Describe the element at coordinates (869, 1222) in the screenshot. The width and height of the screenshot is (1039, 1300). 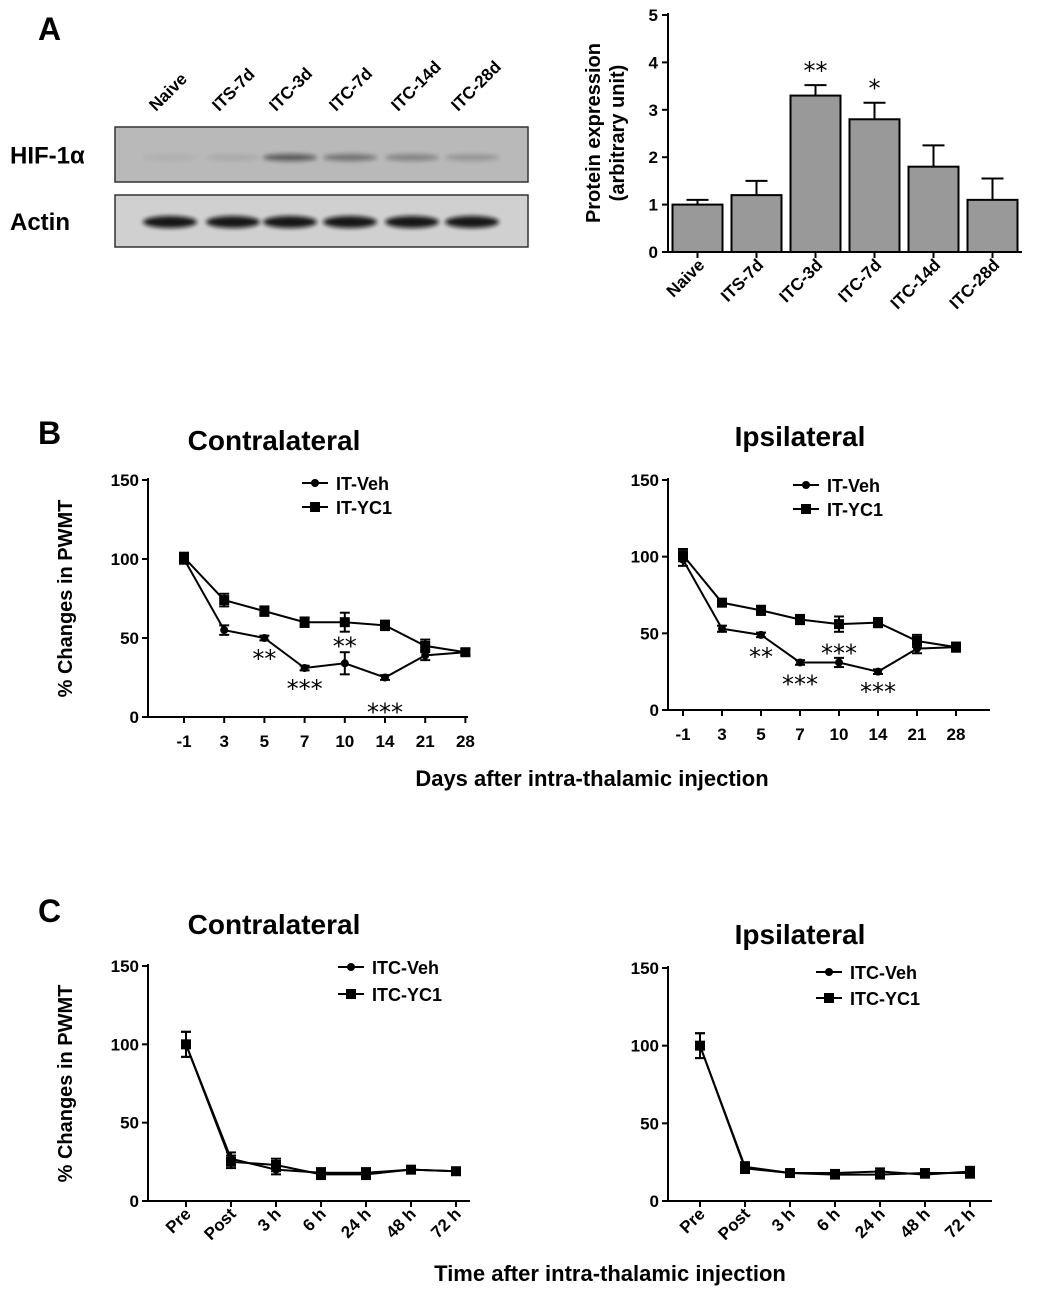
I see `c-ipsi-x-tick-label-24-h: 24 h` at that location.